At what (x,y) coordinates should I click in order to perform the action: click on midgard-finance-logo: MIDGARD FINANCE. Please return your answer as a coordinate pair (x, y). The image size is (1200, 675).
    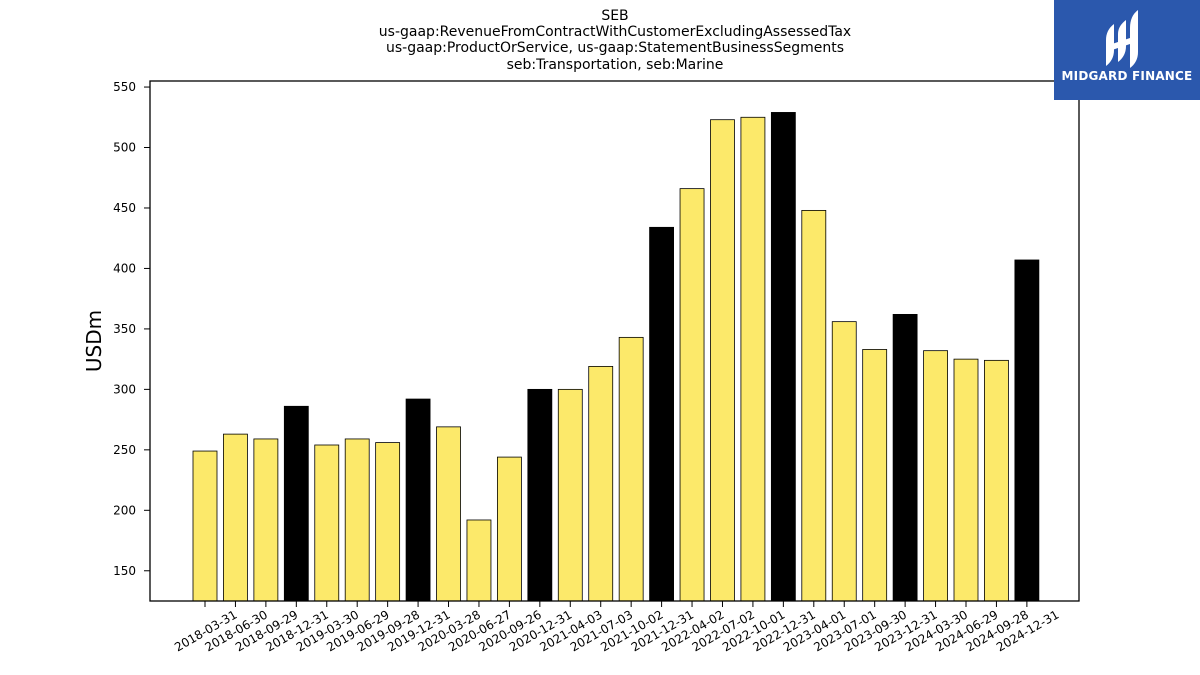
    Looking at the image, I should click on (1127, 50).